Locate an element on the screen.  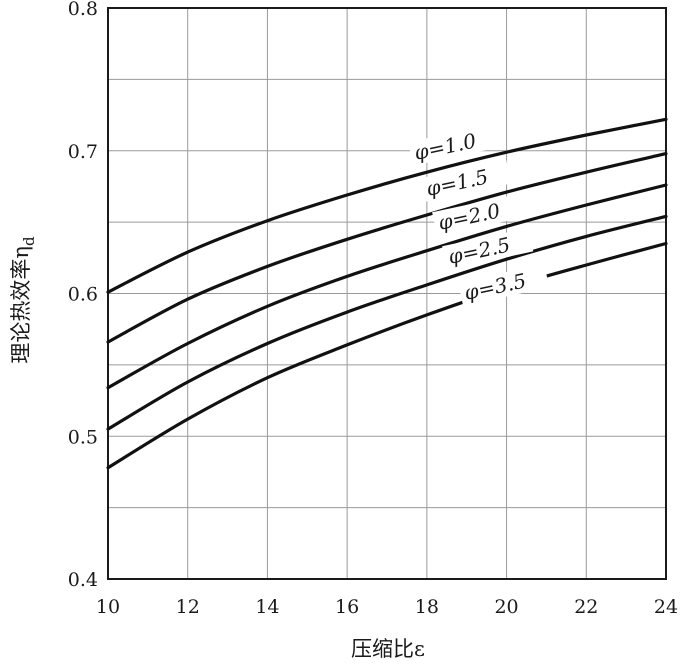
x-tick-label: 14 is located at coordinates (267, 607).